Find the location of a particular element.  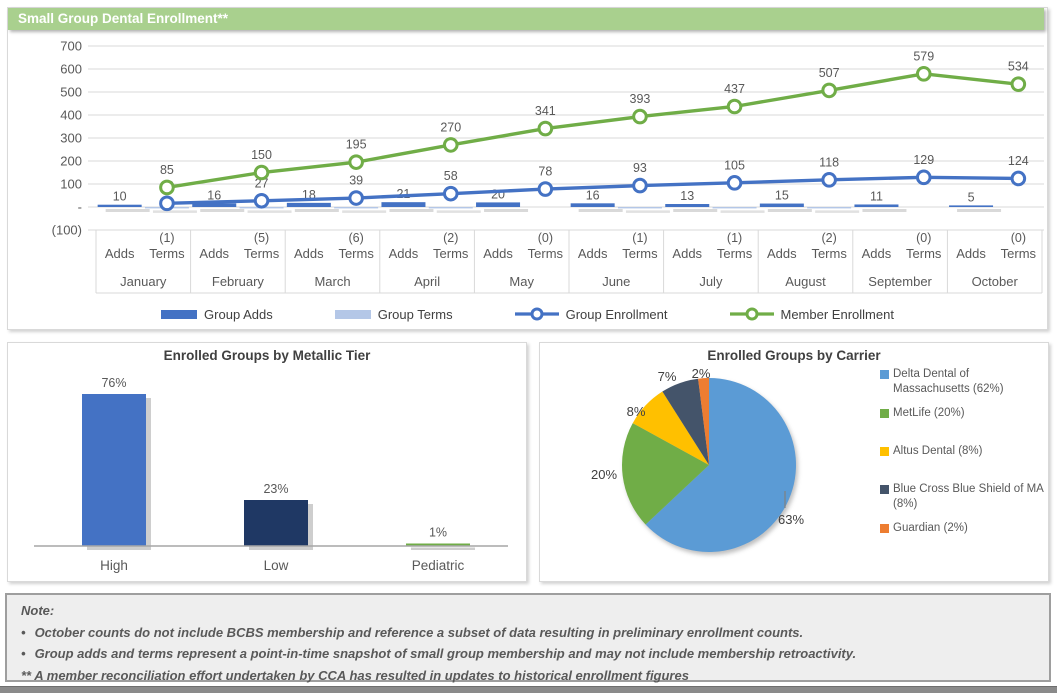

panel-header: Small Group Dental Enrollment** is located at coordinates (526, 19).